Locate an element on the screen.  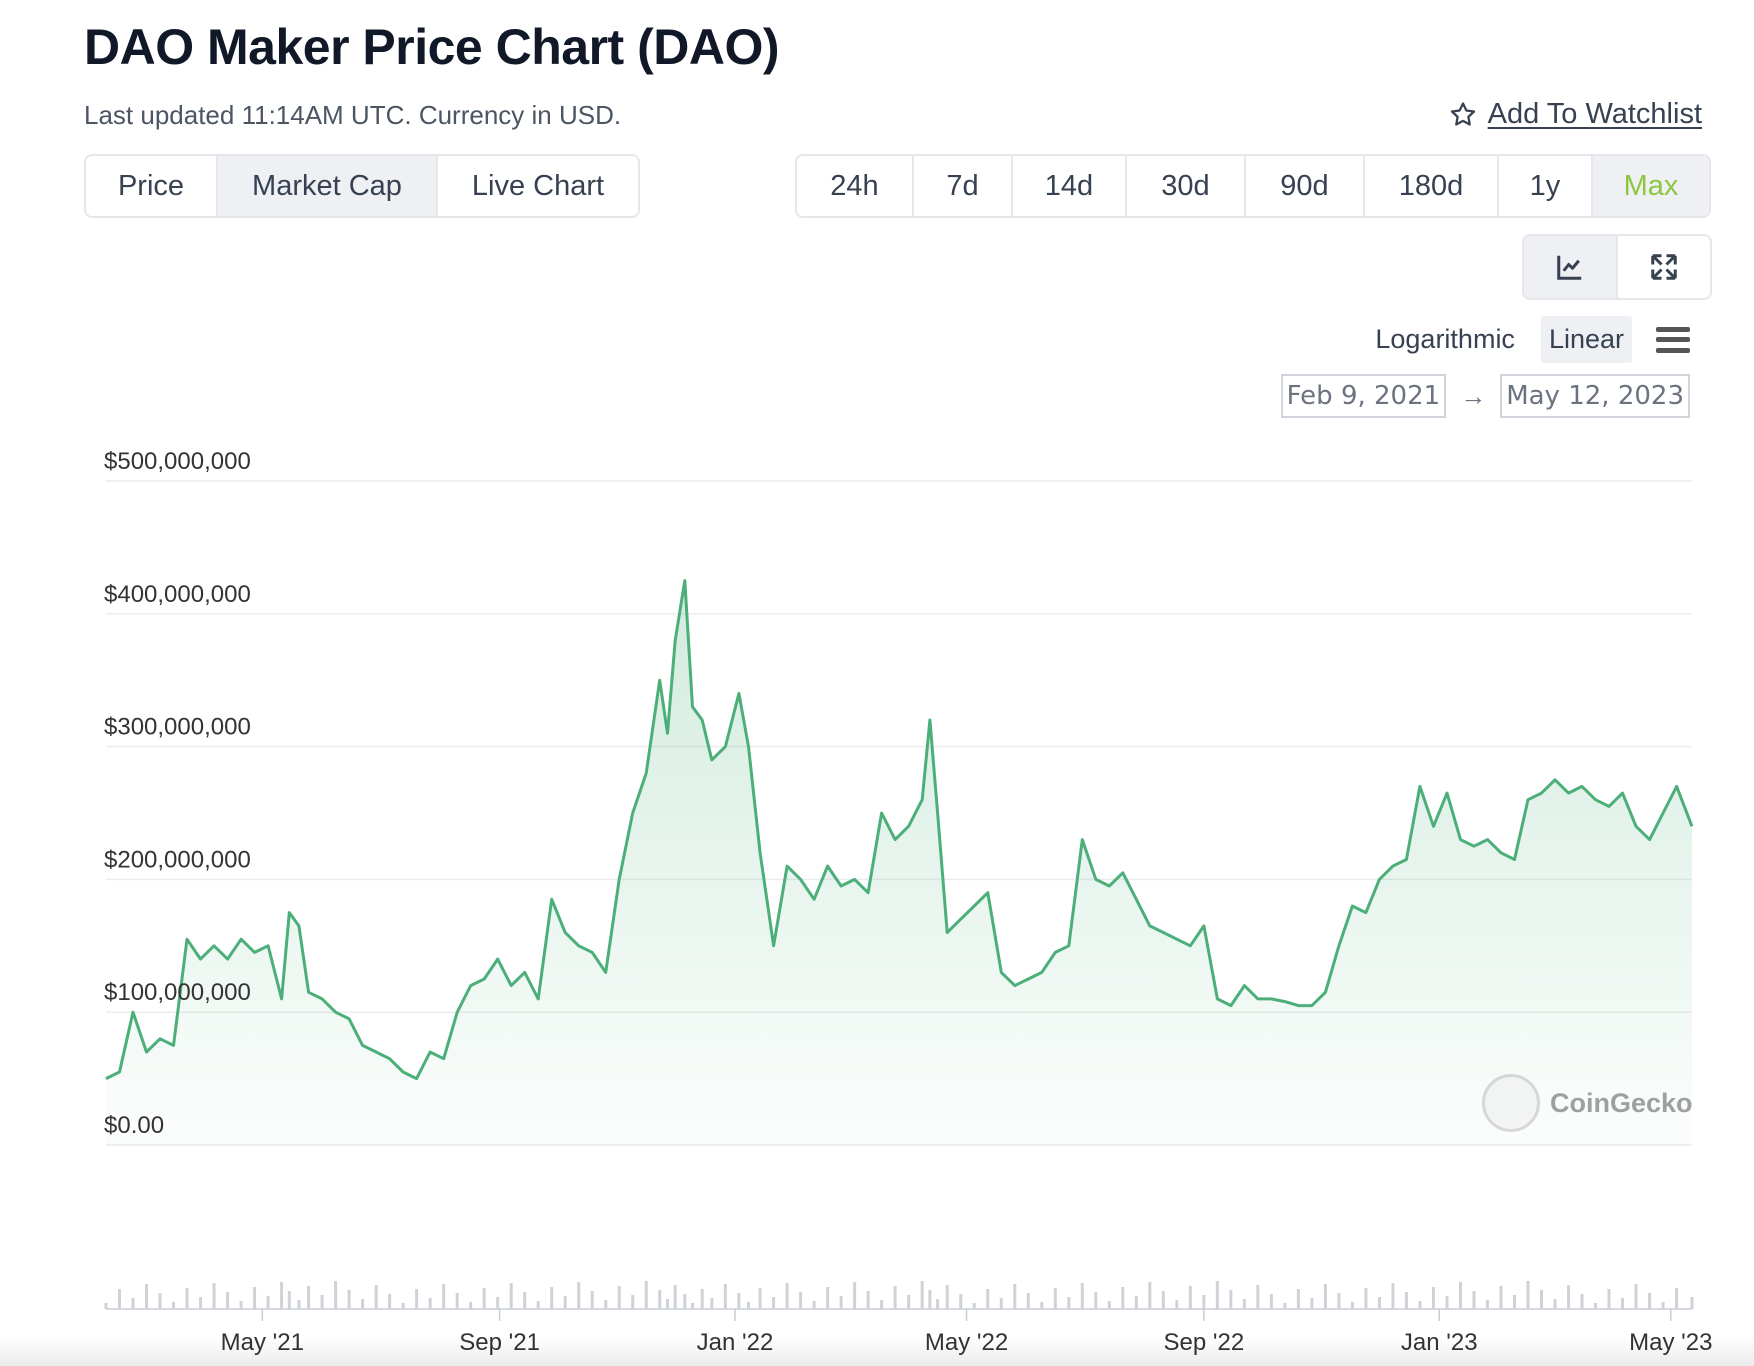
page-title: DAO Maker Price Chart (DAO) is located at coordinates (432, 47).